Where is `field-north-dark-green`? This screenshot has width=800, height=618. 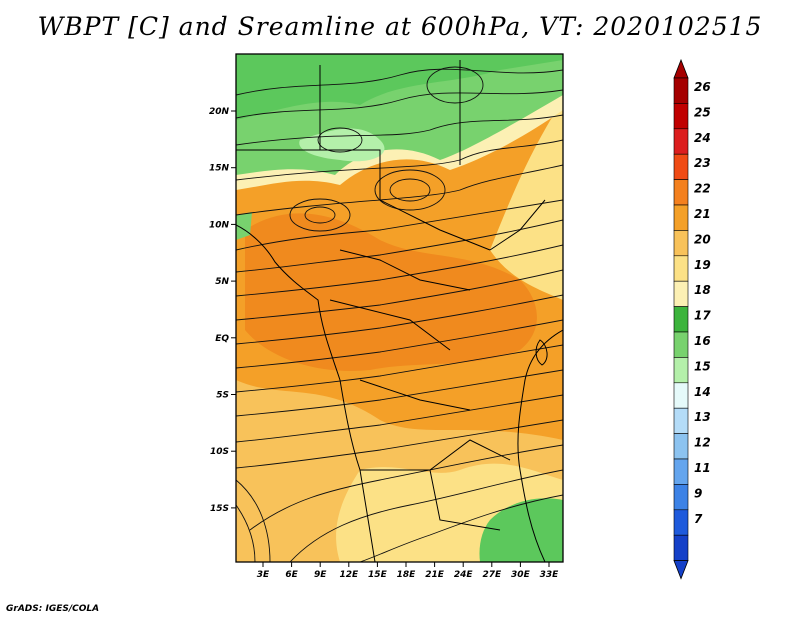
field-north-dark-green is located at coordinates (399, 87).